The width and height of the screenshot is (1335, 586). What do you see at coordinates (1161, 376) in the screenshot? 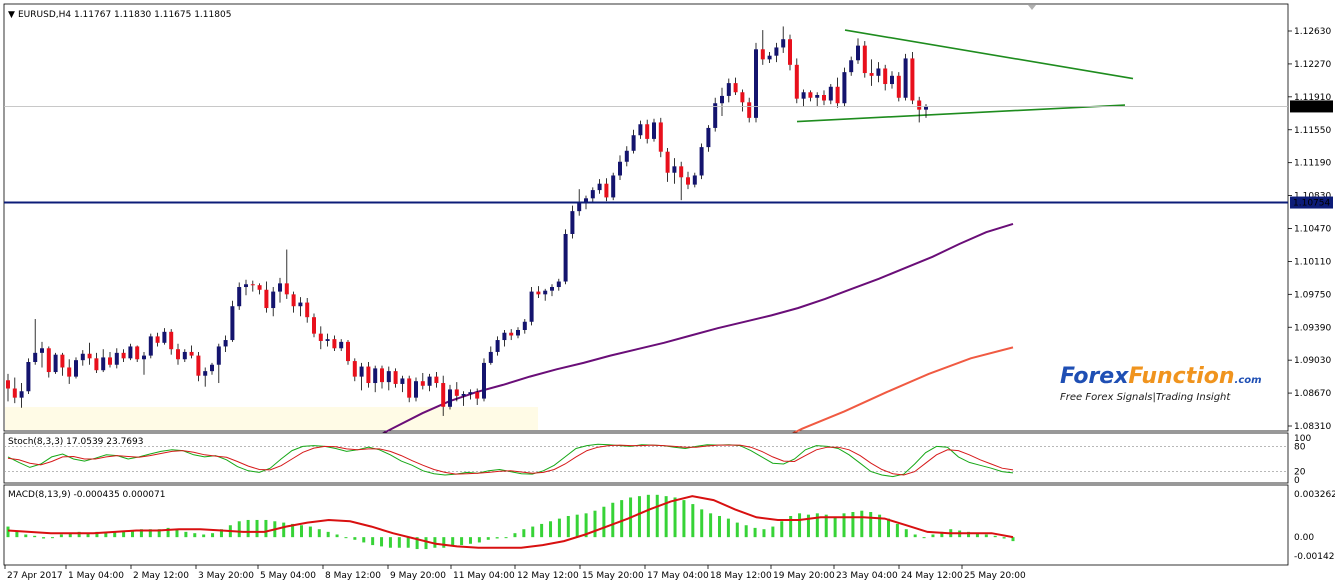
I see `logo-text: ForexFunction.com` at bounding box center [1161, 376].